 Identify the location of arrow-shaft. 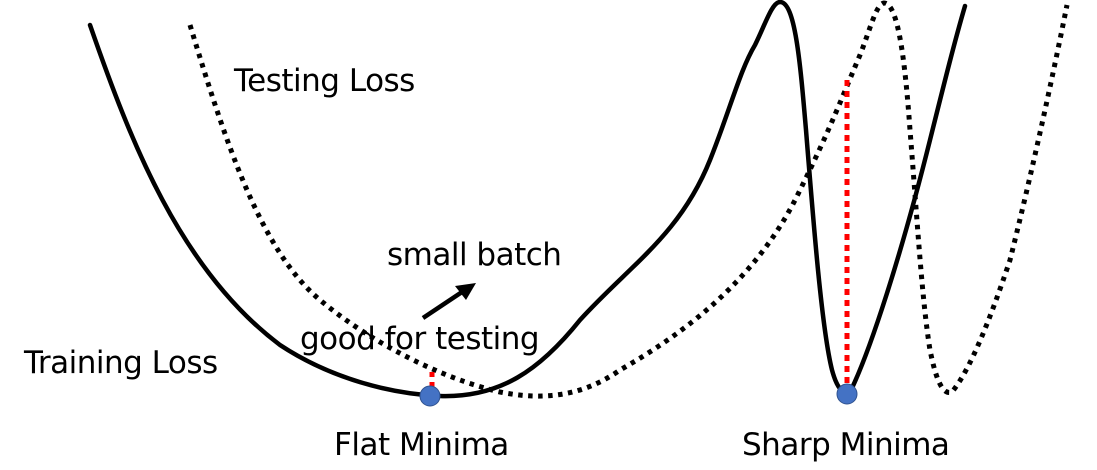
(442, 305).